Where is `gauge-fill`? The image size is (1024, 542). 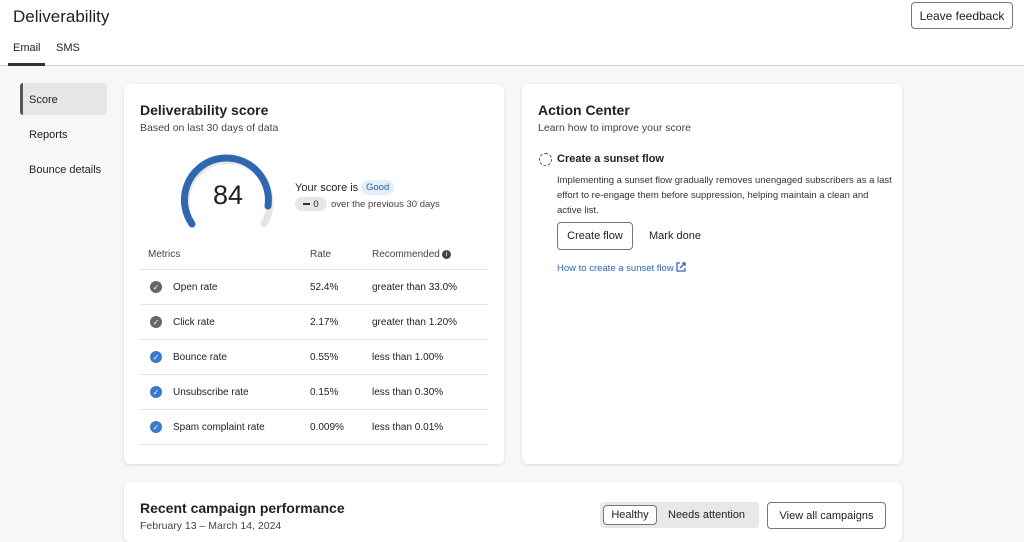
gauge-fill is located at coordinates (226, 191).